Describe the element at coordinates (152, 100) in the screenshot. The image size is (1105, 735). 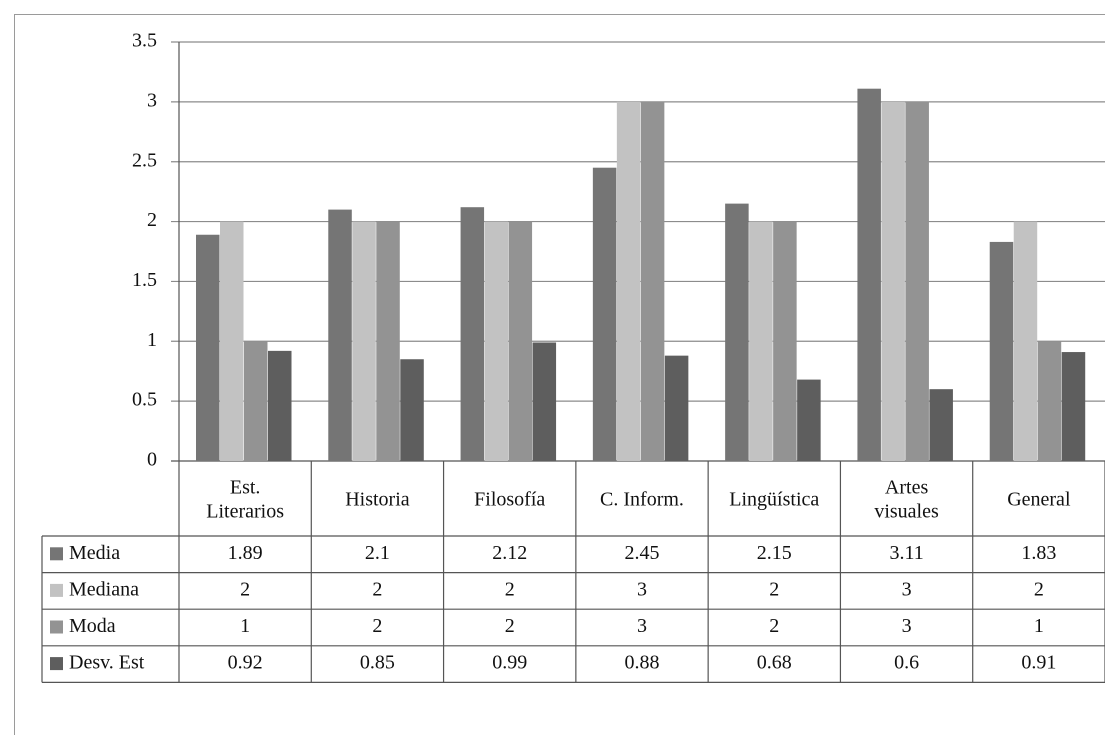
I see `y-tick-label: 3` at that location.